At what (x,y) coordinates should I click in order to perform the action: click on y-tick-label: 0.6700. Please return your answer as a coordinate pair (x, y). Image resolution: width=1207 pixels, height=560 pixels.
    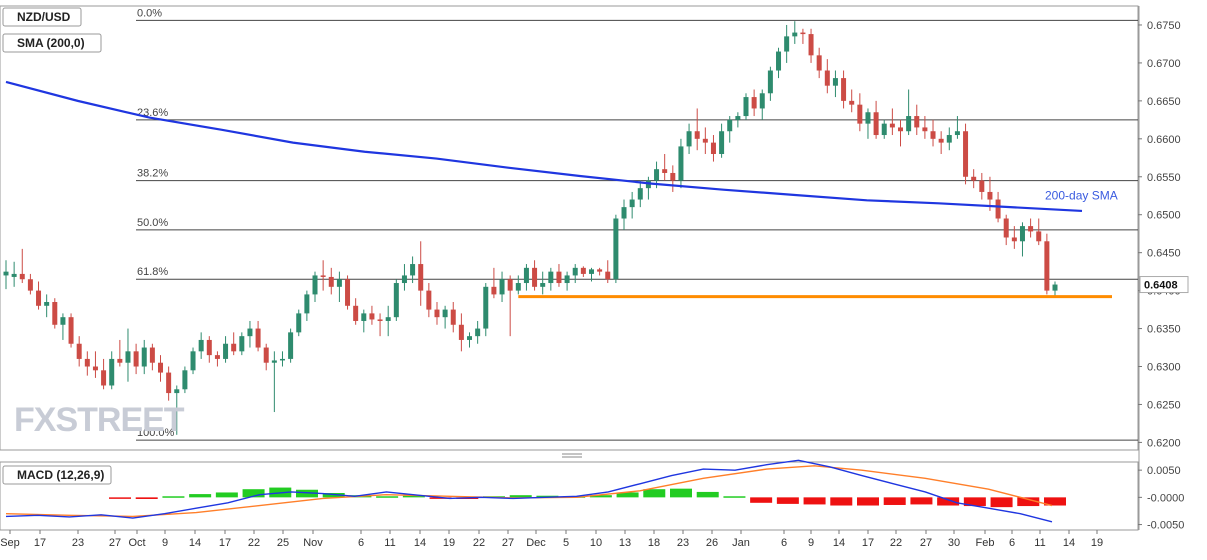
    Looking at the image, I should click on (1164, 64).